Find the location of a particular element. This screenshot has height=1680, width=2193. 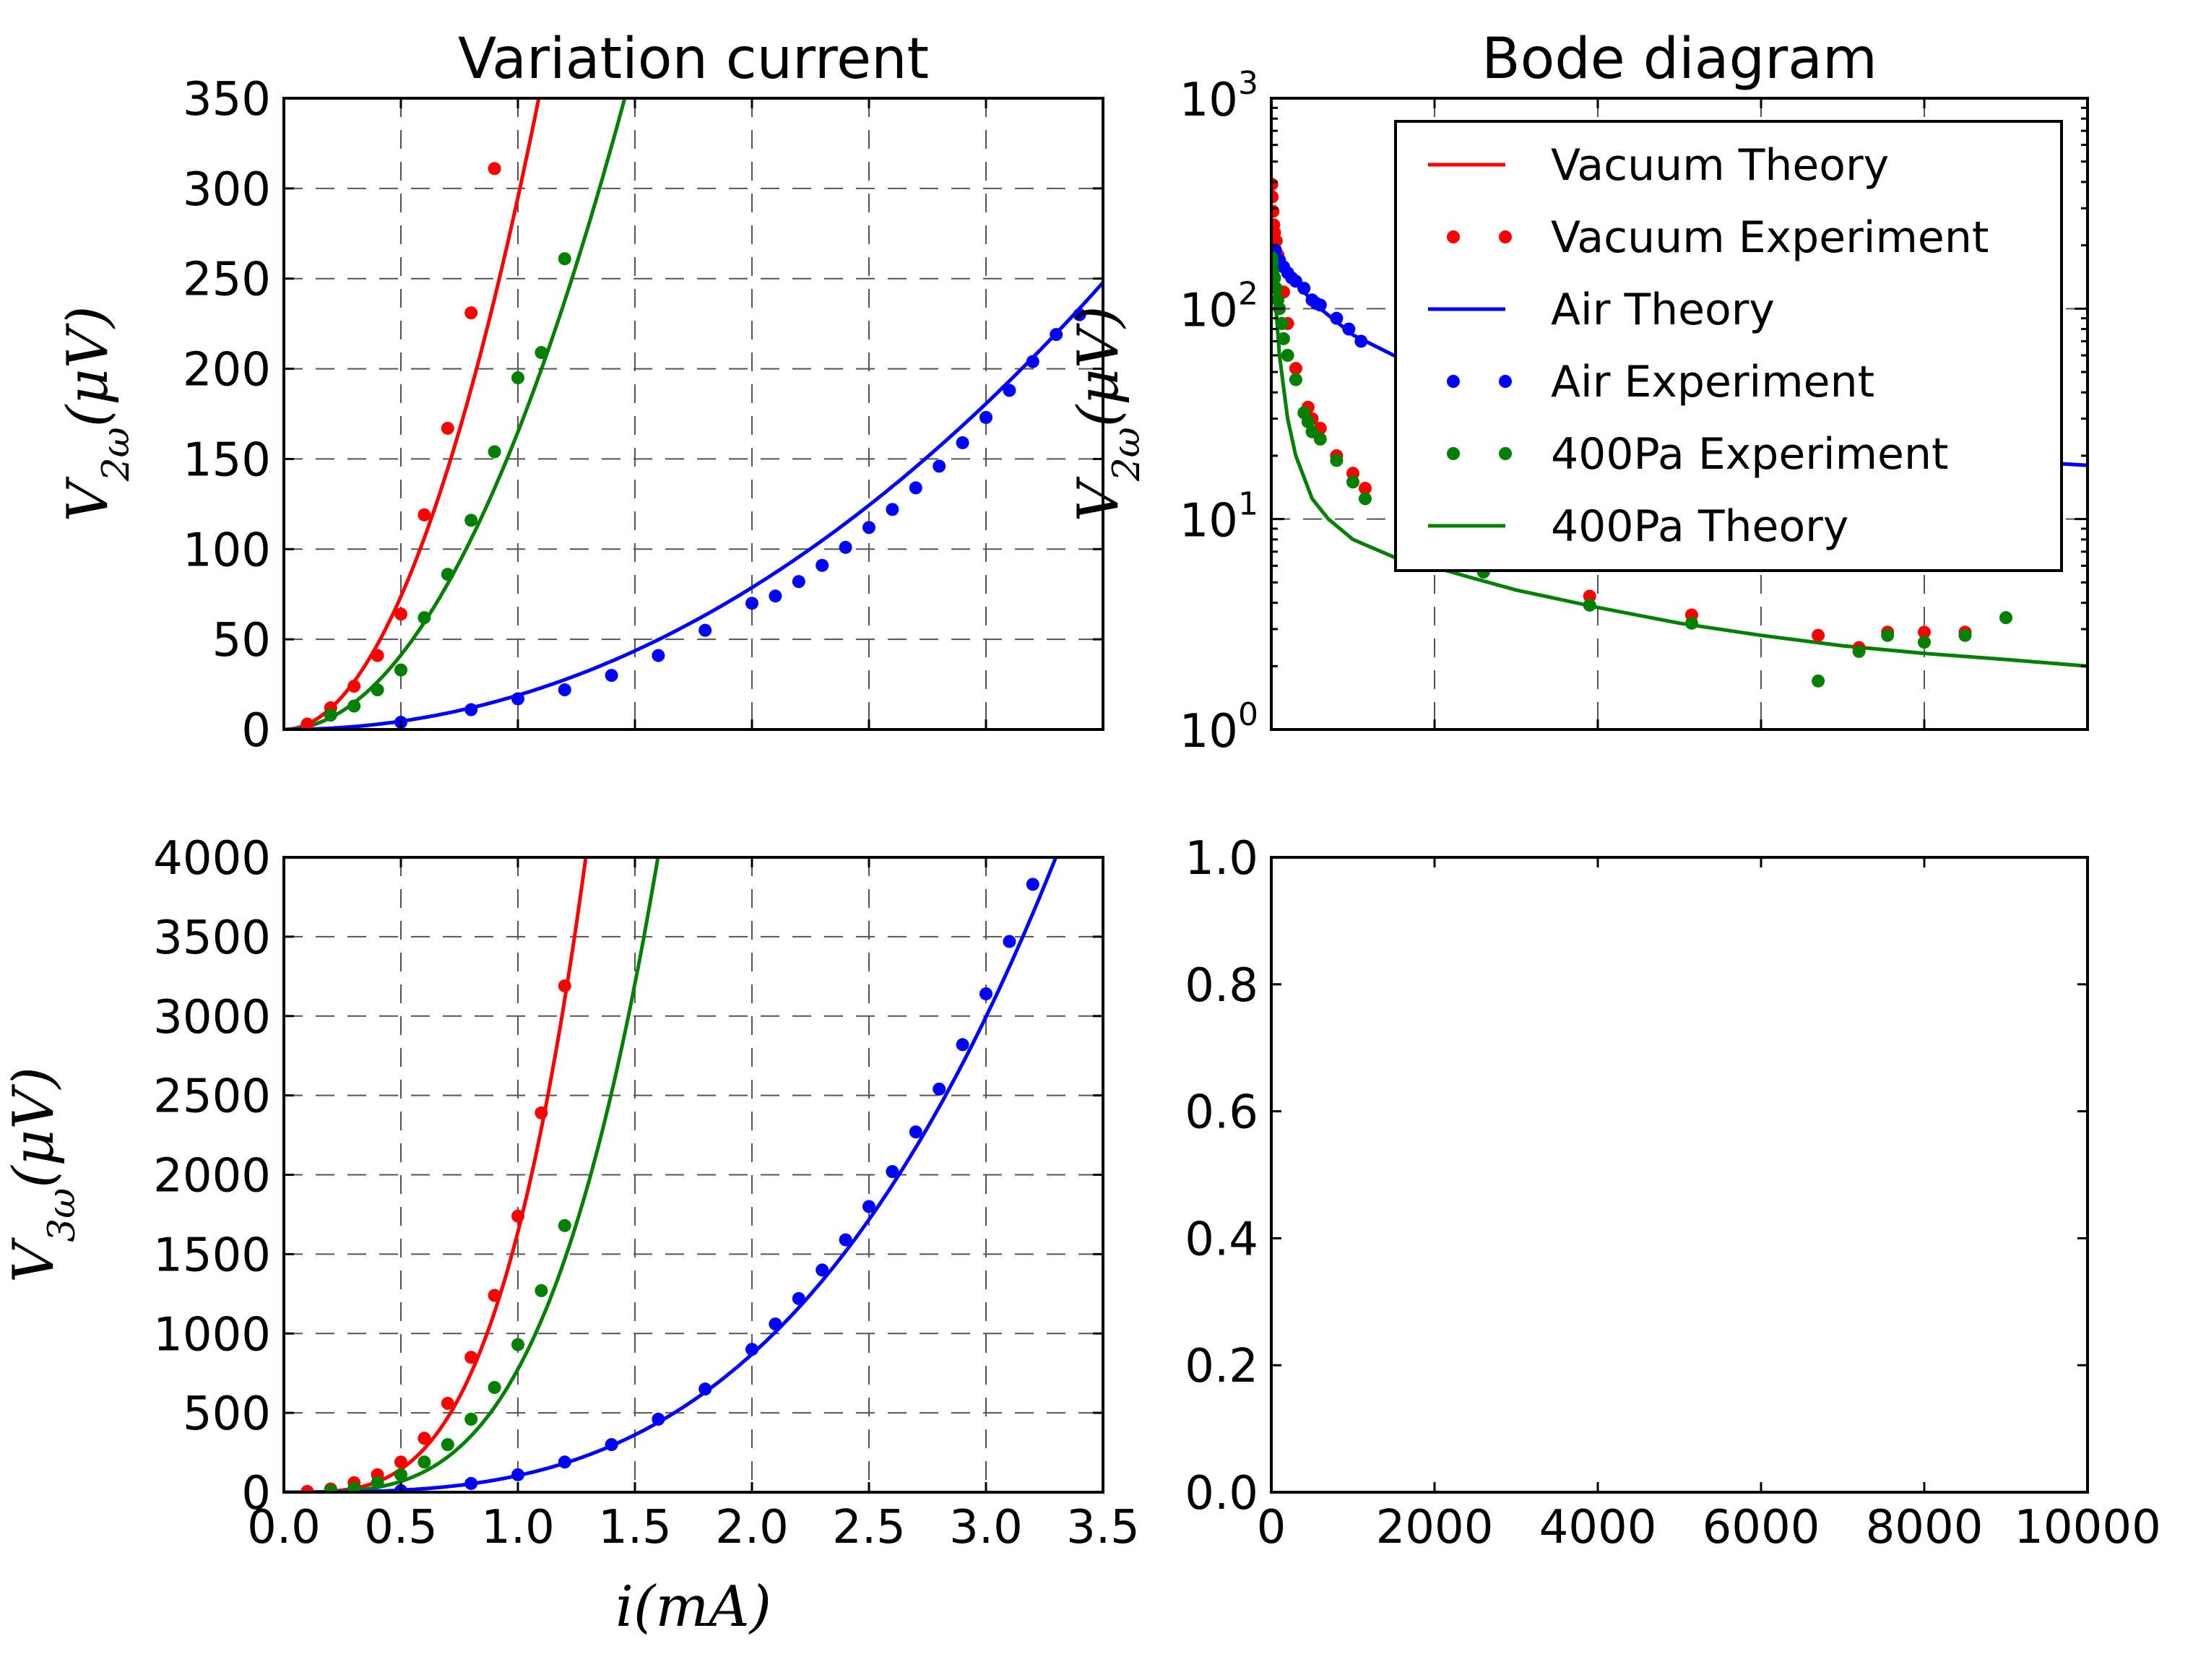

x-tick-label: 2.5 is located at coordinates (869, 1527).